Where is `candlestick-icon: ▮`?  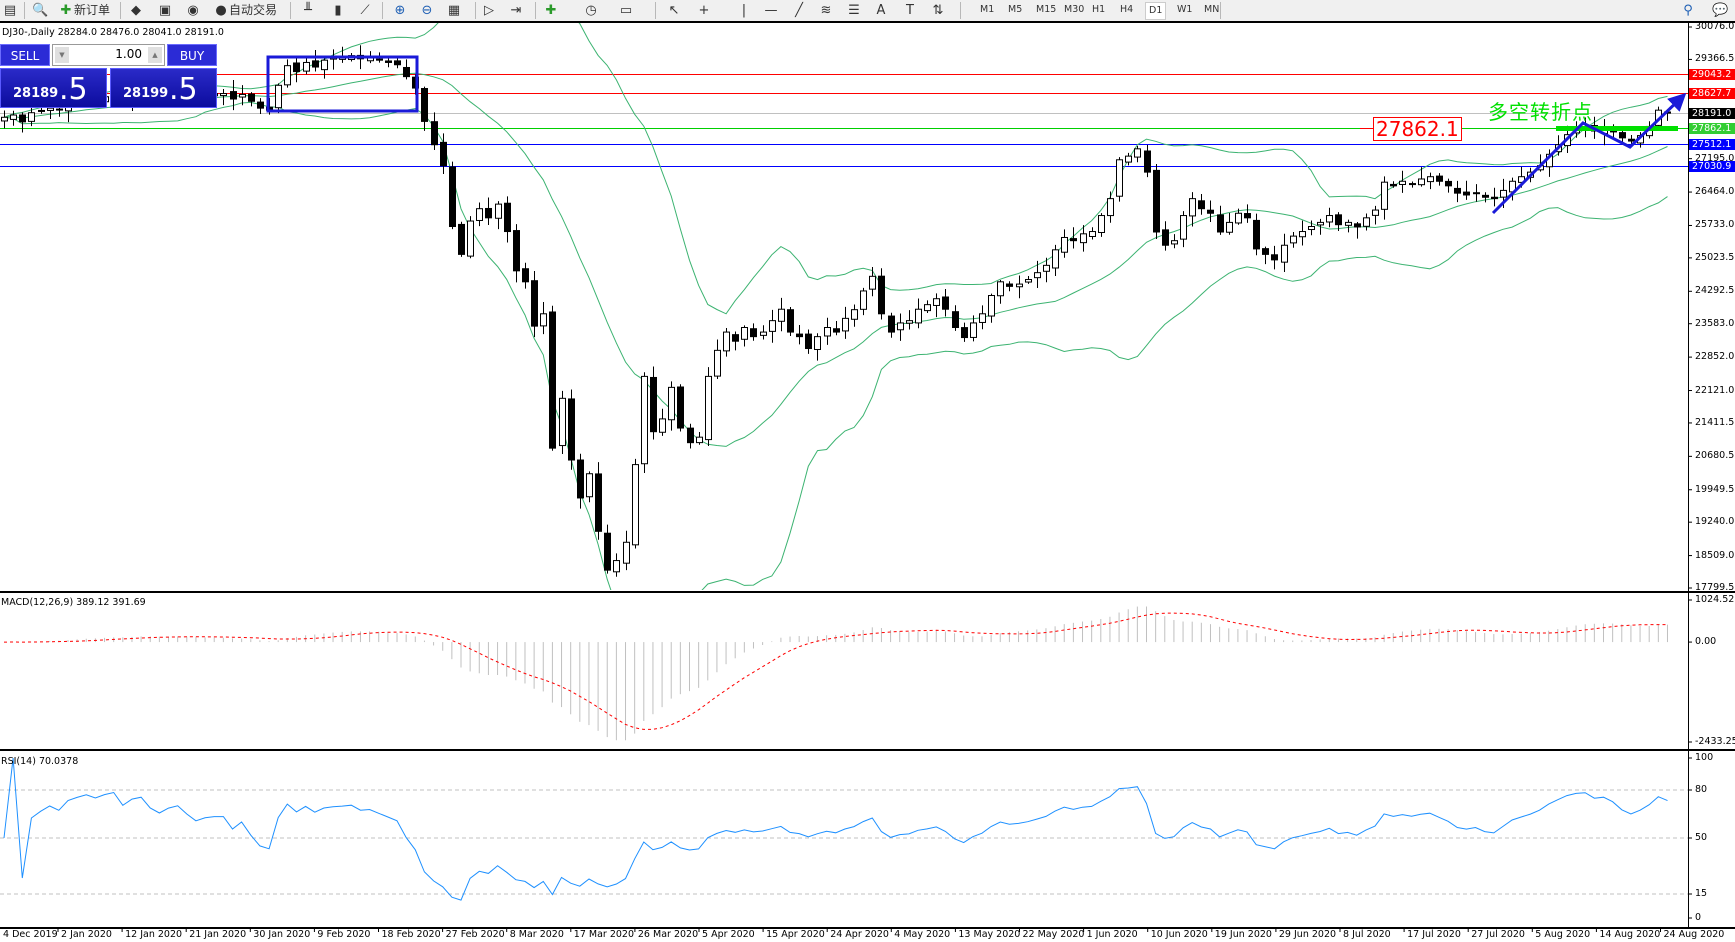
candlestick-icon: ▮ is located at coordinates (338, 10).